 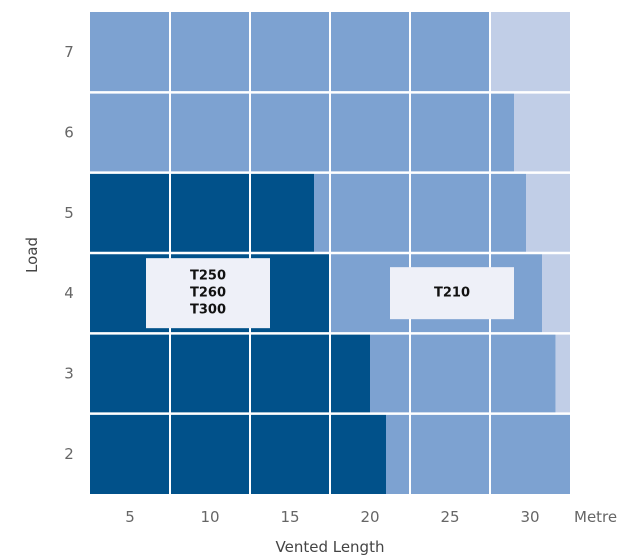 What do you see at coordinates (449, 517) in the screenshot?
I see `x-tick-label: 25` at bounding box center [449, 517].